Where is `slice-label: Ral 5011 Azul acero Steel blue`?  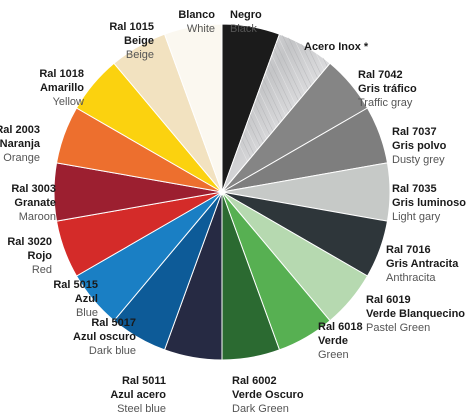
slice-label: Ral 5011 Azul acero Steel blue is located at coordinates (138, 395).